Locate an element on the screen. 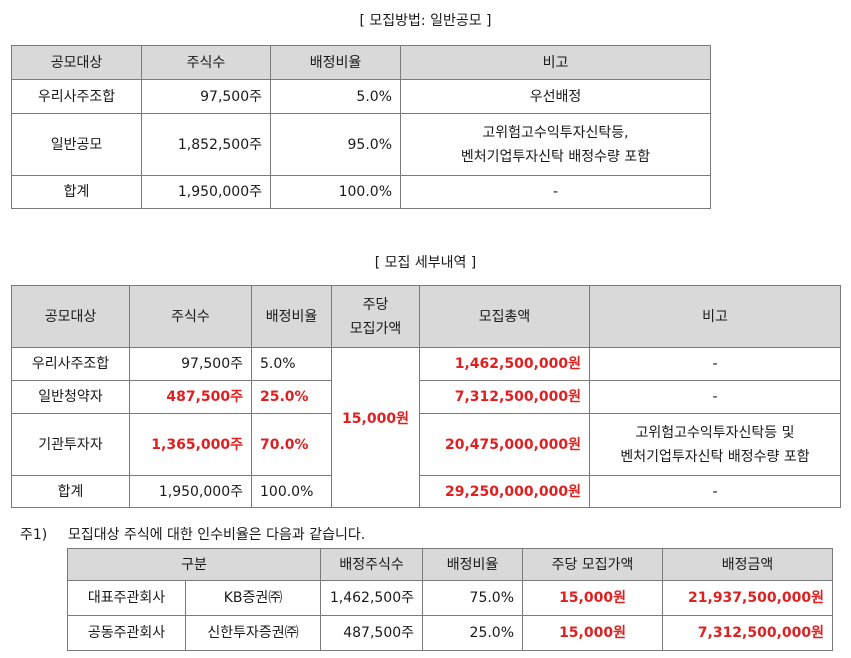 This screenshot has height=658, width=851. cell-note: 고위험고수익투자신탁등 및 벤처기업투자신탁 배정수량 포함 is located at coordinates (715, 444).